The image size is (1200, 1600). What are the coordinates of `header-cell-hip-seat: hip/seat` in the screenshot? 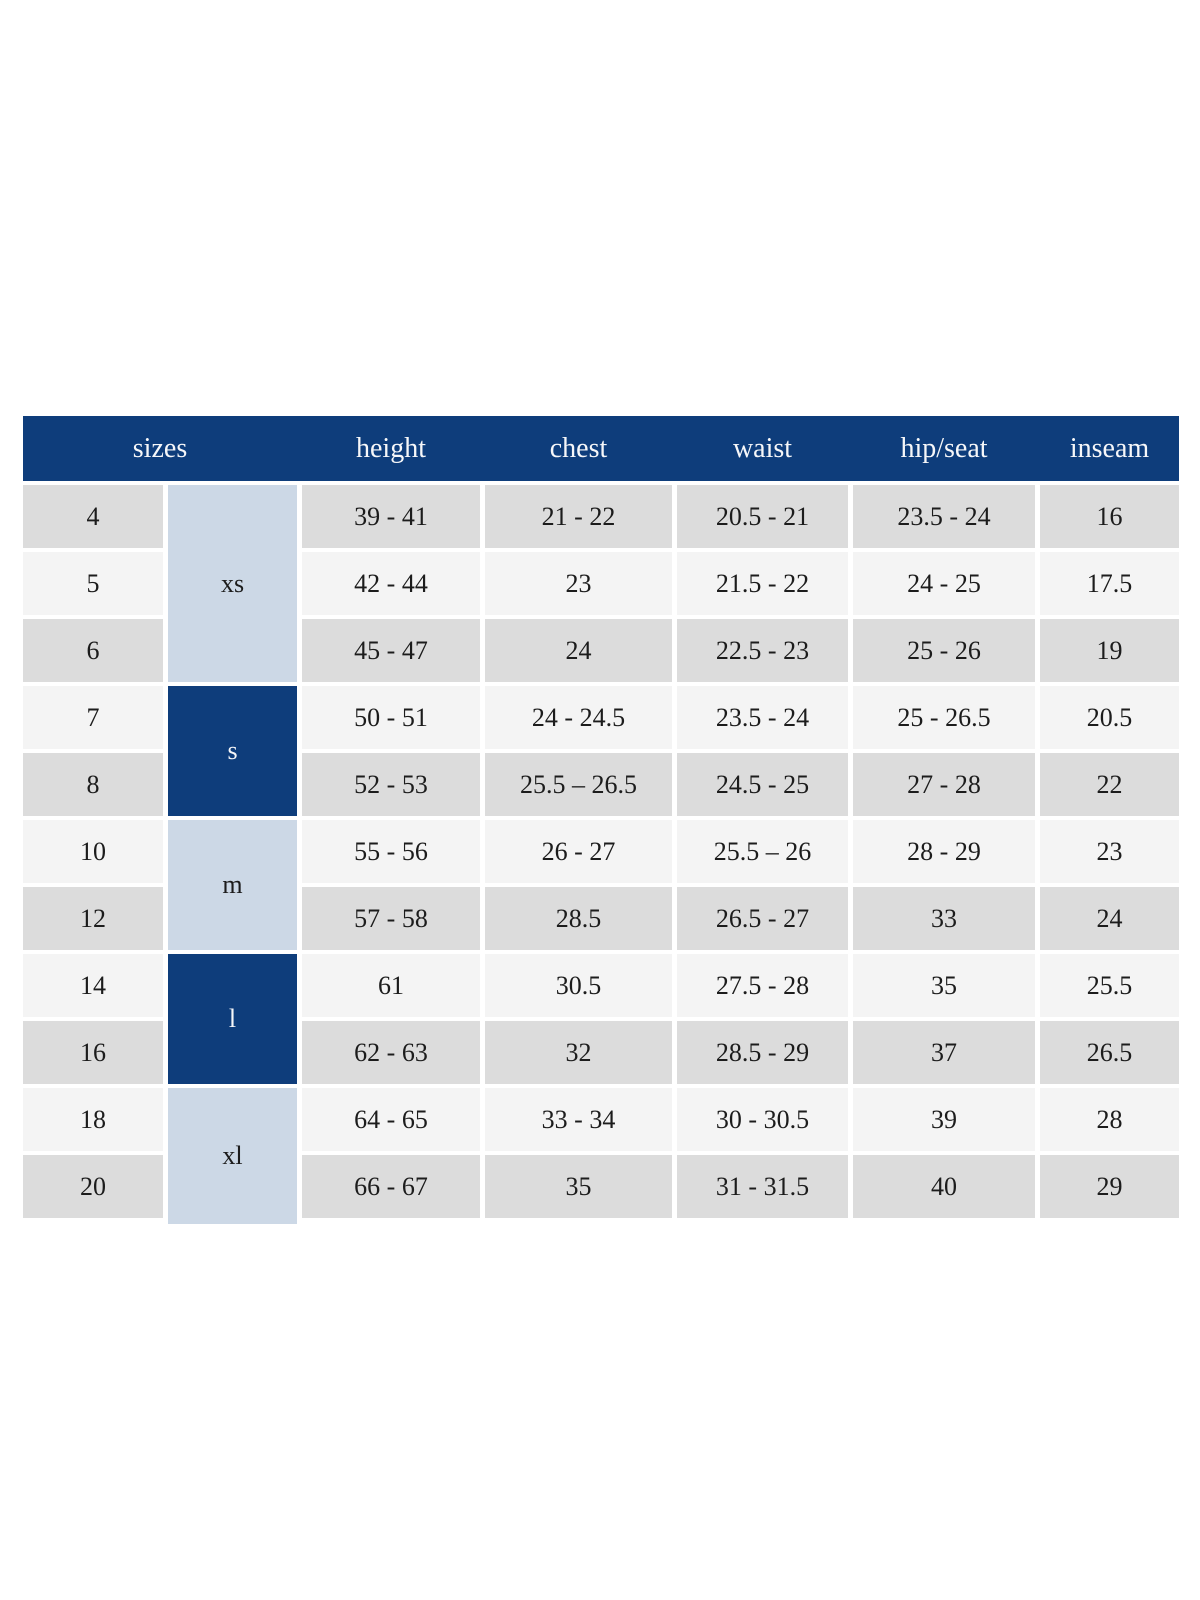 It's located at (944, 448).